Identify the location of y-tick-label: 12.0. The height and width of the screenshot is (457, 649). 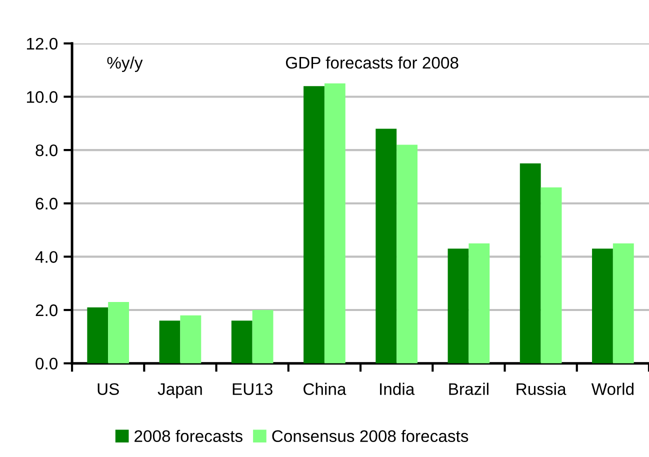
(42, 44).